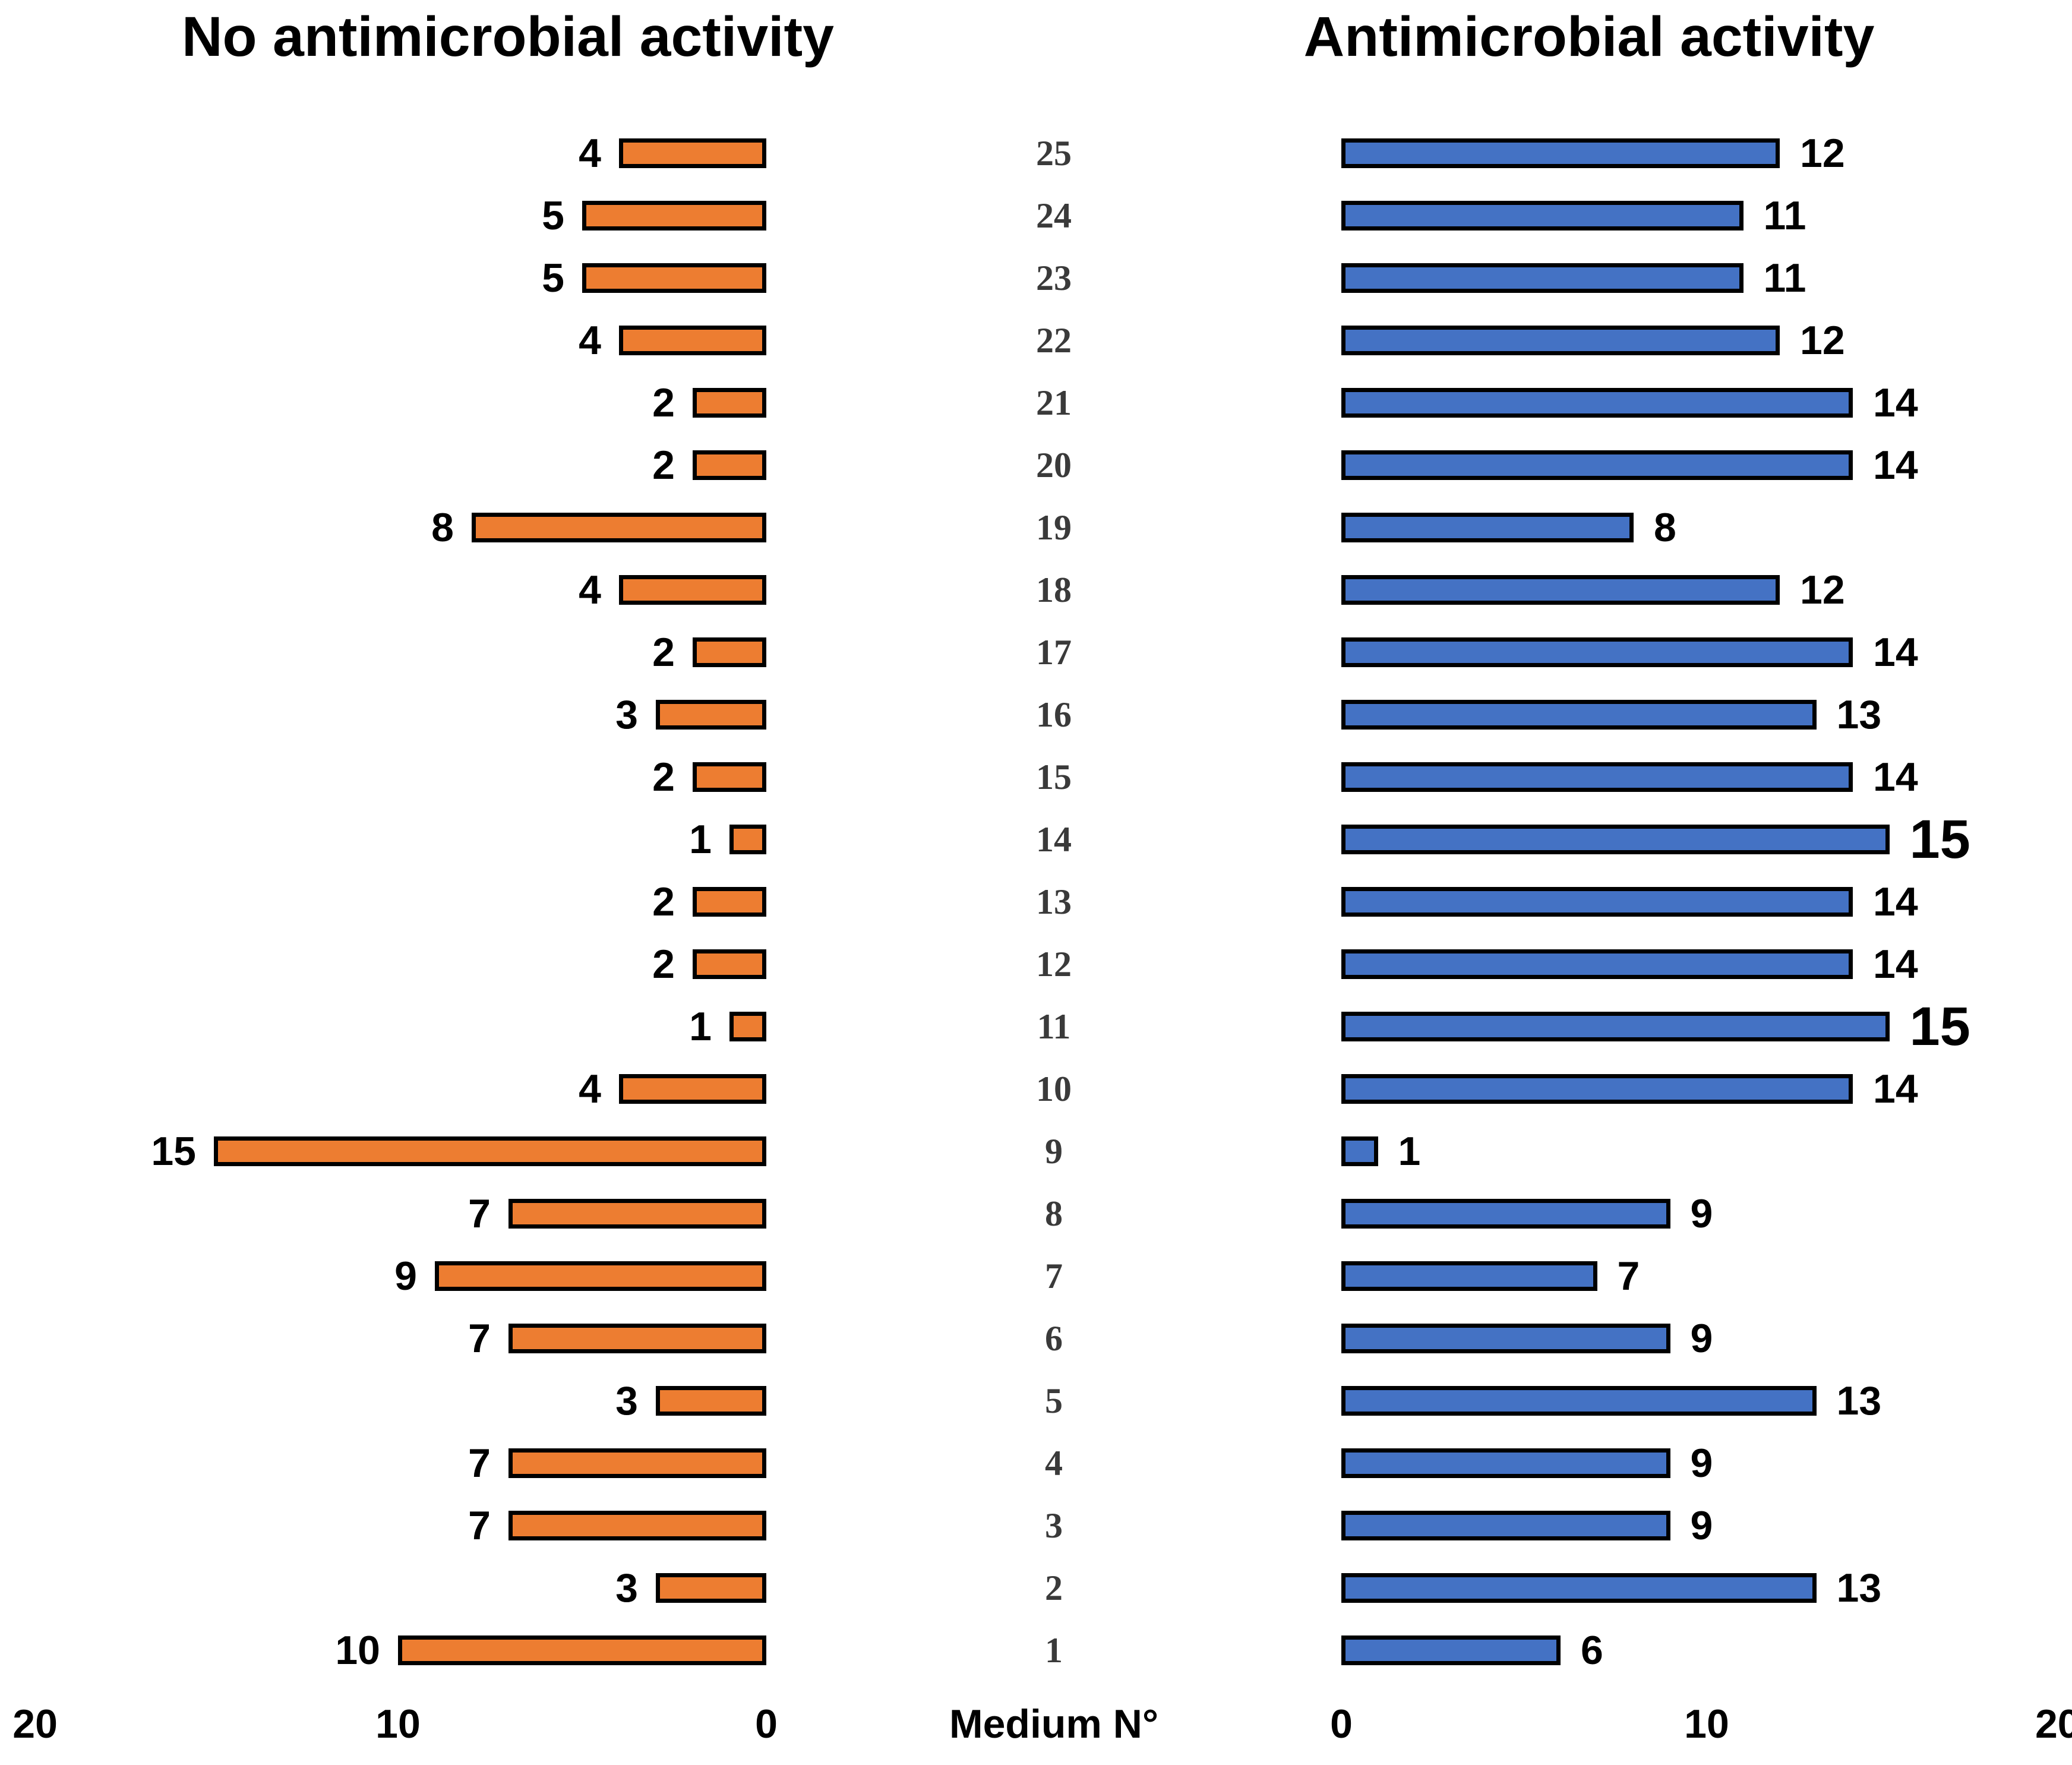 Image resolution: width=2072 pixels, height=1765 pixels. What do you see at coordinates (1054, 1724) in the screenshot?
I see `center-axis-title: Medium N°` at bounding box center [1054, 1724].